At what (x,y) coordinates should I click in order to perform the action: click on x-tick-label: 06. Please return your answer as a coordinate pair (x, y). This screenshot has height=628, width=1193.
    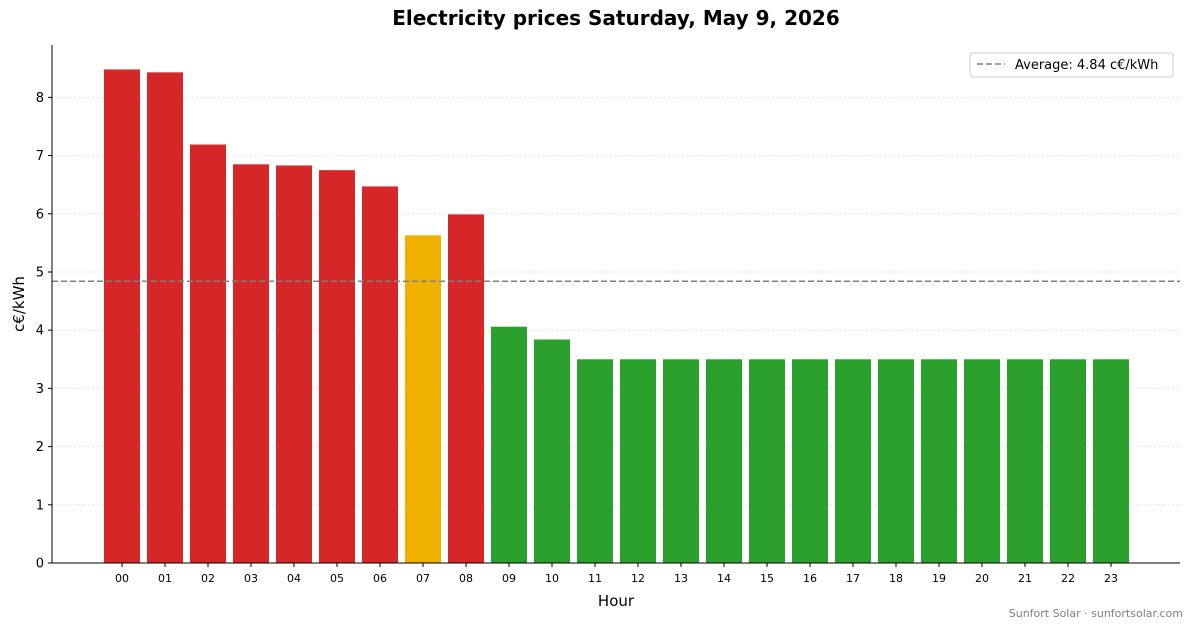
    Looking at the image, I should click on (380, 578).